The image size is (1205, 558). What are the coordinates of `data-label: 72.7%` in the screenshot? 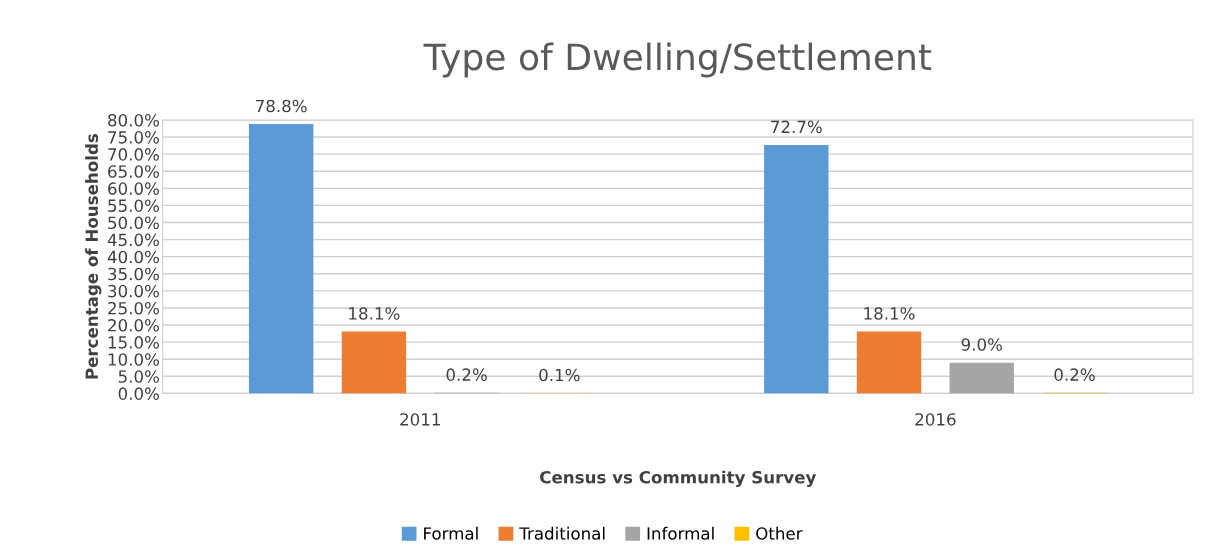 It's located at (796, 127).